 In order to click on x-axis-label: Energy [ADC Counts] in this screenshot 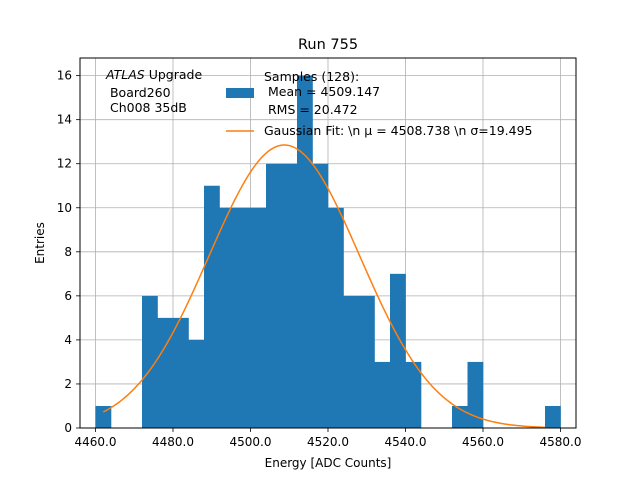, I will do `click(328, 463)`.